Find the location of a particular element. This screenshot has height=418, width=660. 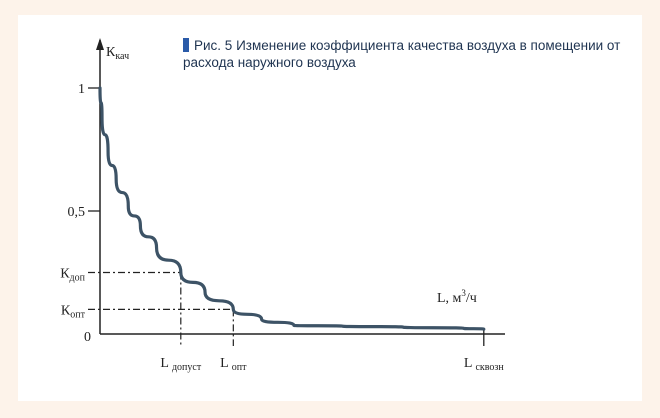

reference-label-x: L опт is located at coordinates (233, 364).